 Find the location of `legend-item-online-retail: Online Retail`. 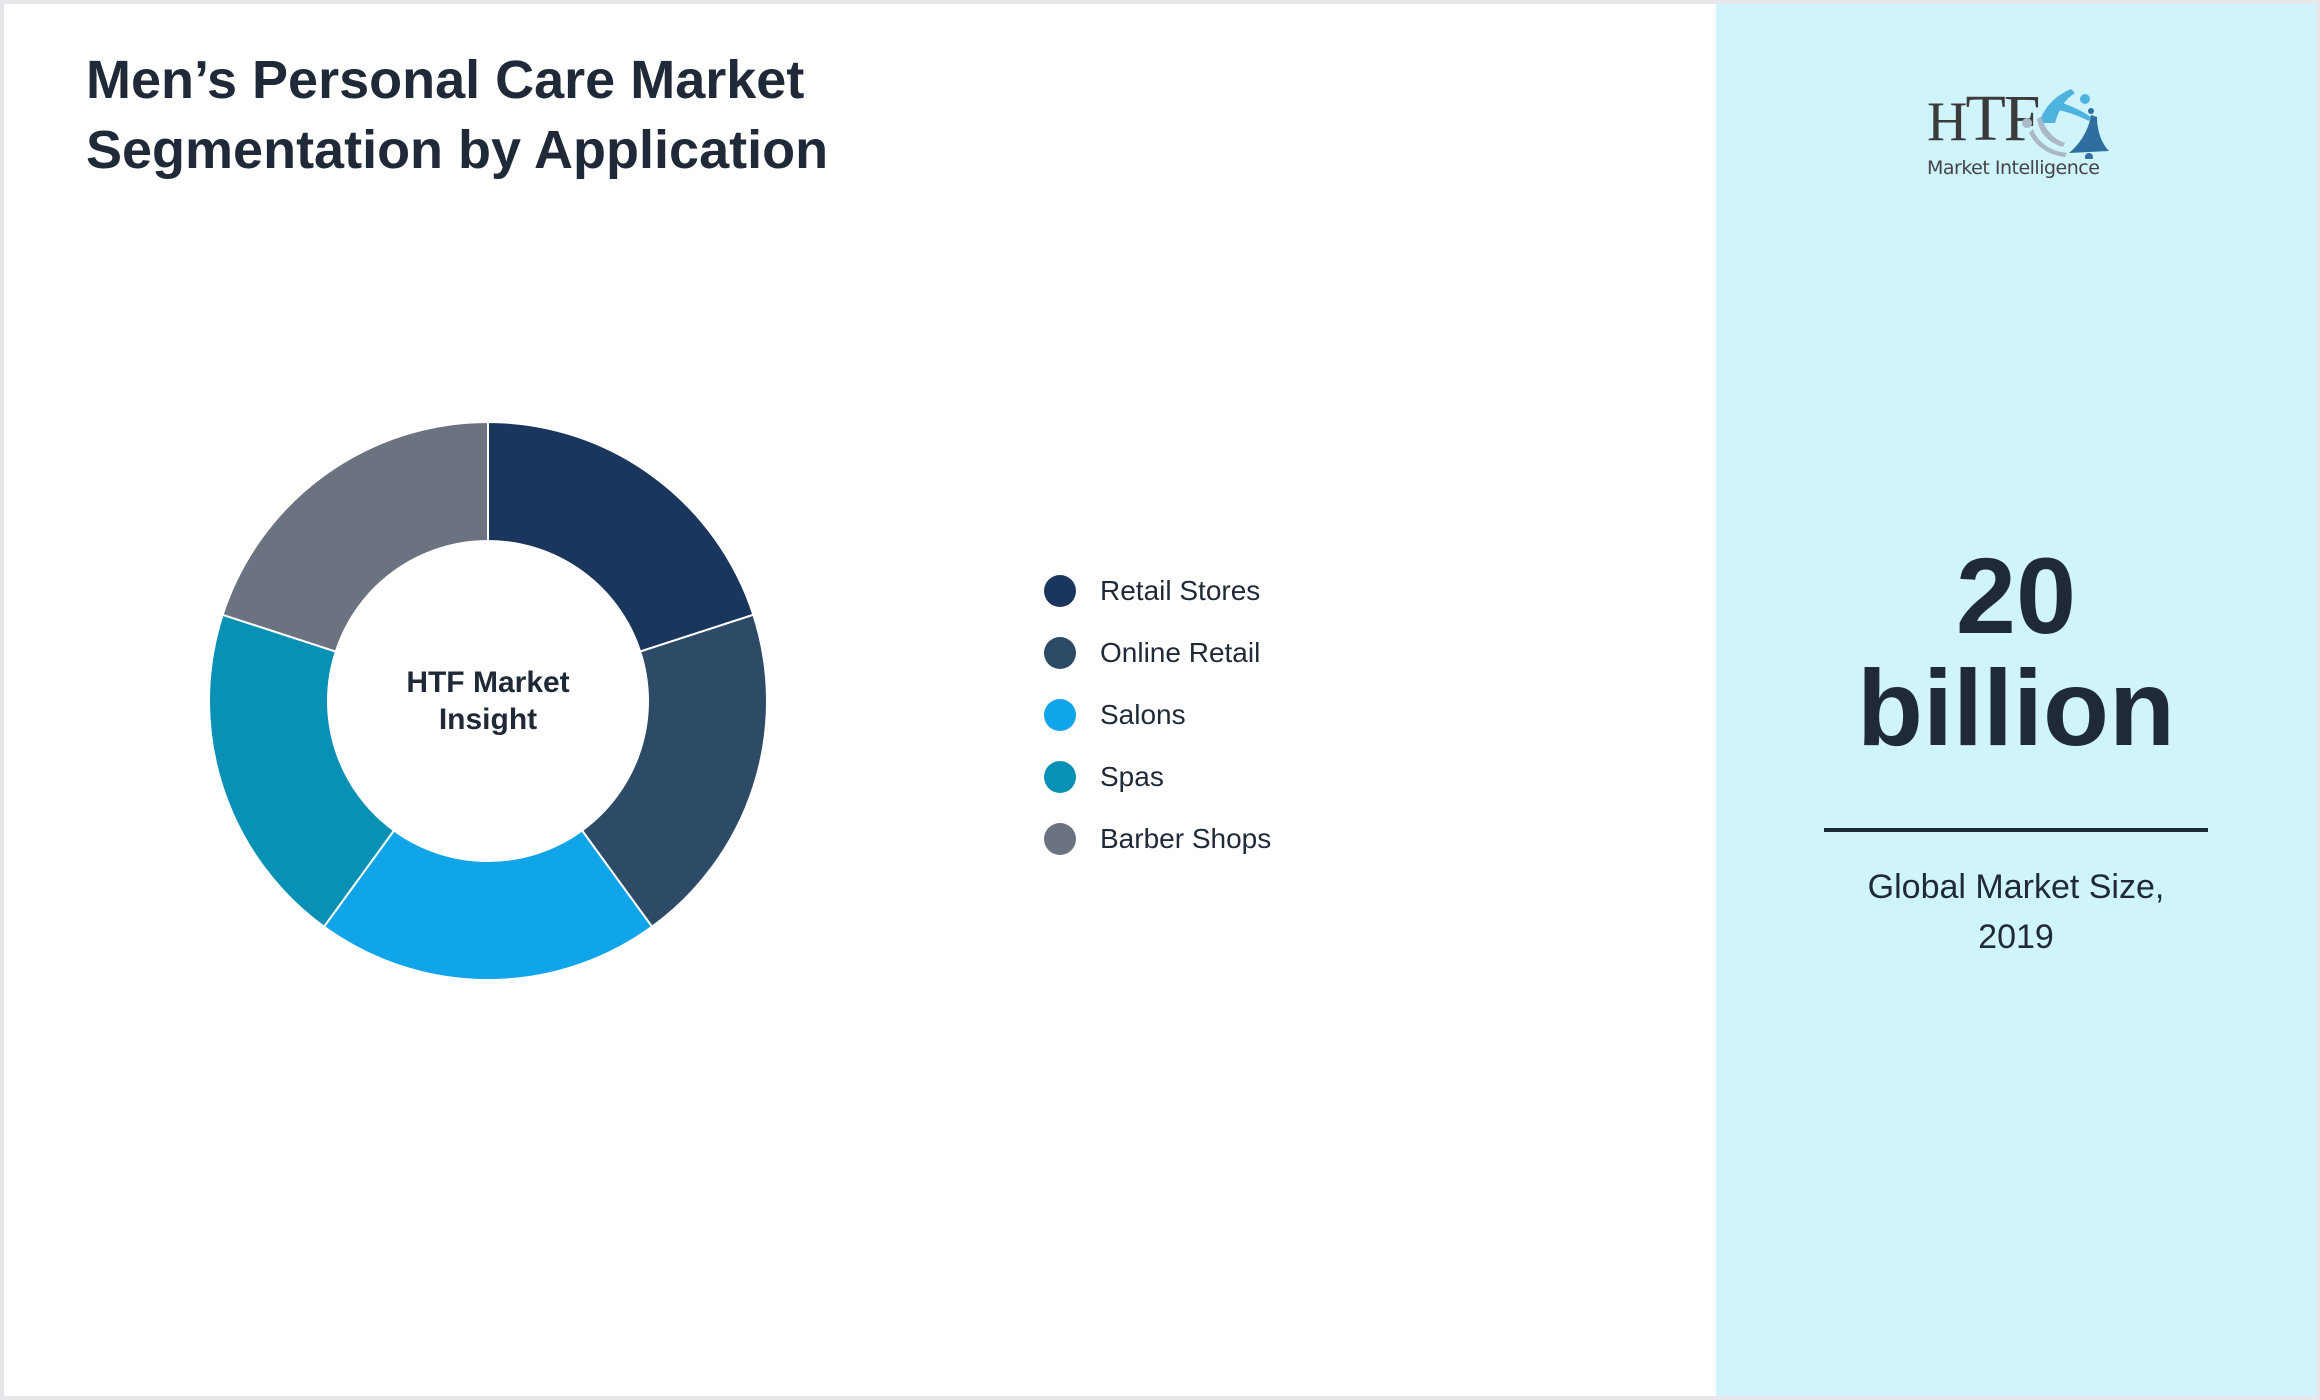

legend-item-online-retail: Online Retail is located at coordinates (1157, 653).